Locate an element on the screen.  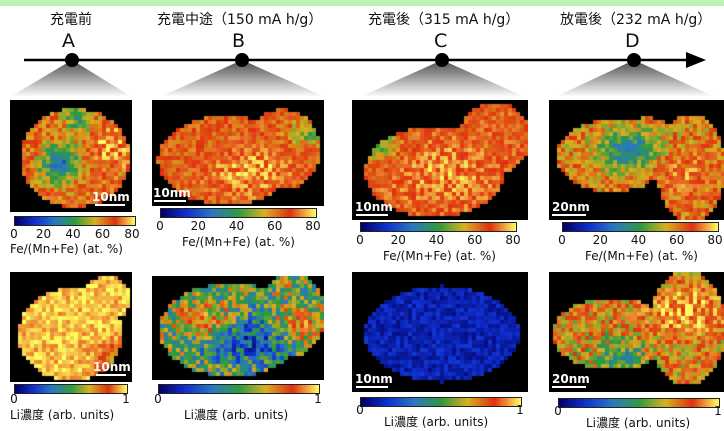
fe-tick-2-3: 60 is located at coordinates (475, 240).